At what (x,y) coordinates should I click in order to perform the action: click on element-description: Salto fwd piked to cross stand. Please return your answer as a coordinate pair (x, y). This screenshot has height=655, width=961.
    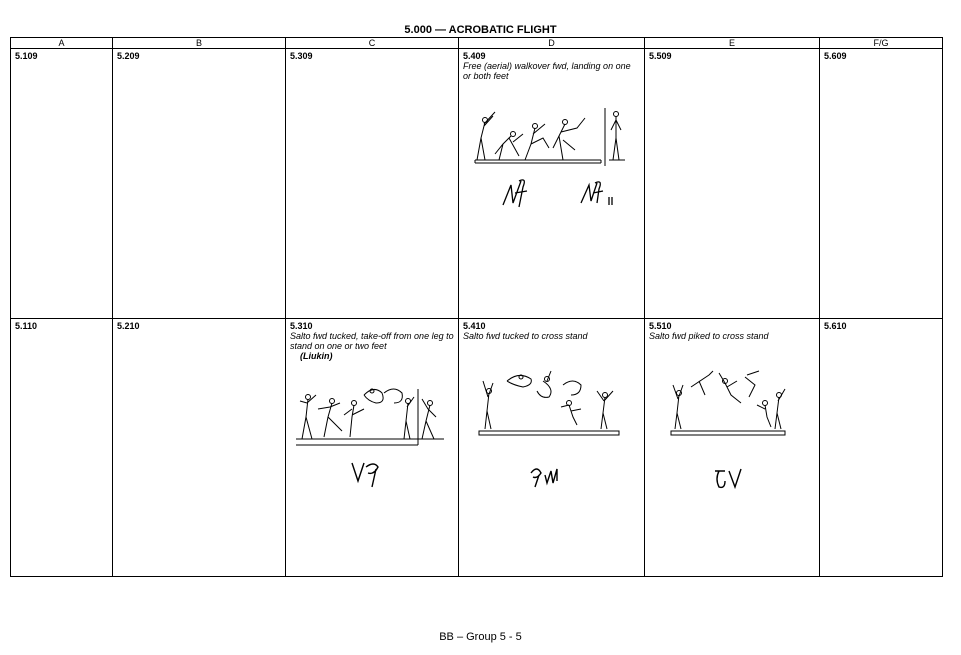
    Looking at the image, I should click on (709, 336).